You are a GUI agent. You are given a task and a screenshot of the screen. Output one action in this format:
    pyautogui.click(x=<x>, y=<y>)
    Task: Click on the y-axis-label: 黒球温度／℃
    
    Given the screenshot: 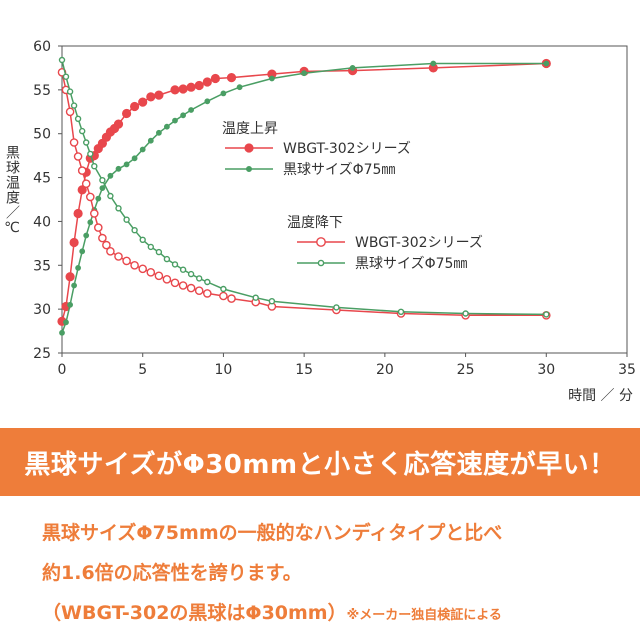 What is the action you would take?
    pyautogui.click(x=12, y=191)
    